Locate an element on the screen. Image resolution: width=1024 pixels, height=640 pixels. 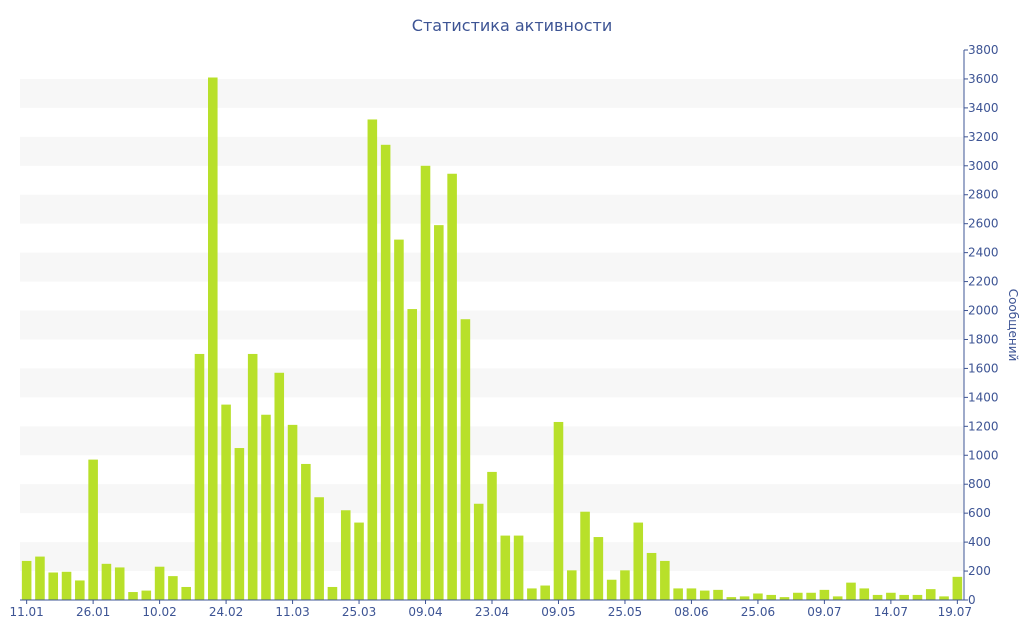
x-tick-label: 25.06 is located at coordinates (758, 612).